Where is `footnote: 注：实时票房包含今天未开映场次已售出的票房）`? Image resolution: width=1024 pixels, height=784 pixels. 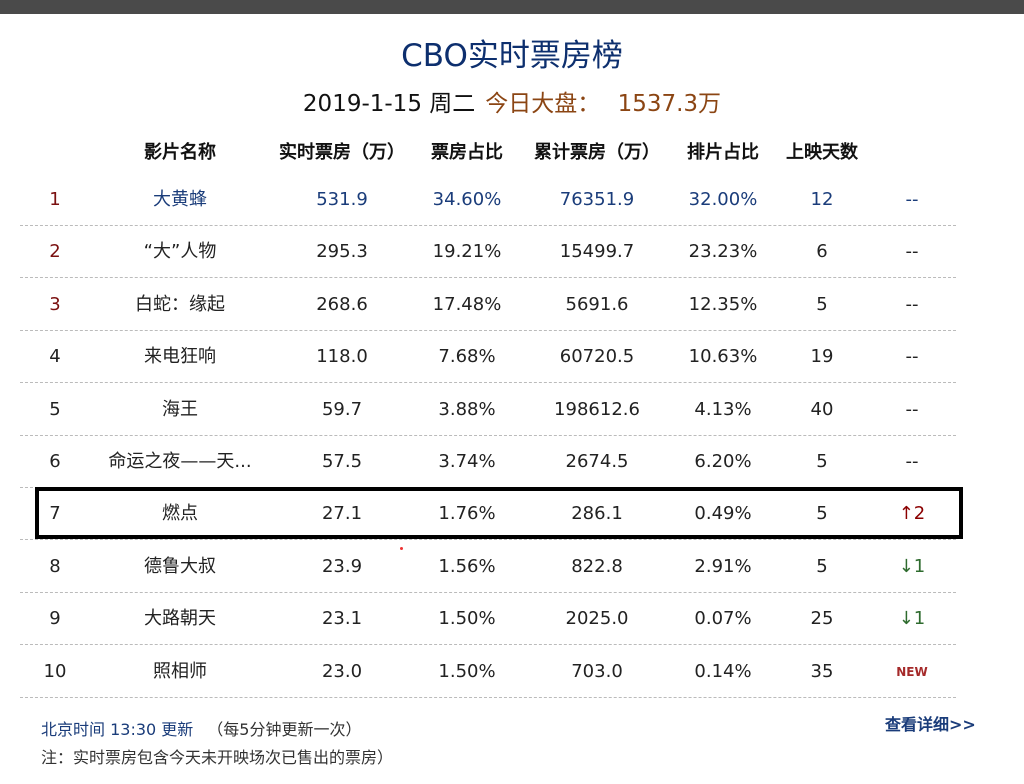
footnote: 注：实时票房包含今天未开映场次已售出的票房） is located at coordinates (217, 757).